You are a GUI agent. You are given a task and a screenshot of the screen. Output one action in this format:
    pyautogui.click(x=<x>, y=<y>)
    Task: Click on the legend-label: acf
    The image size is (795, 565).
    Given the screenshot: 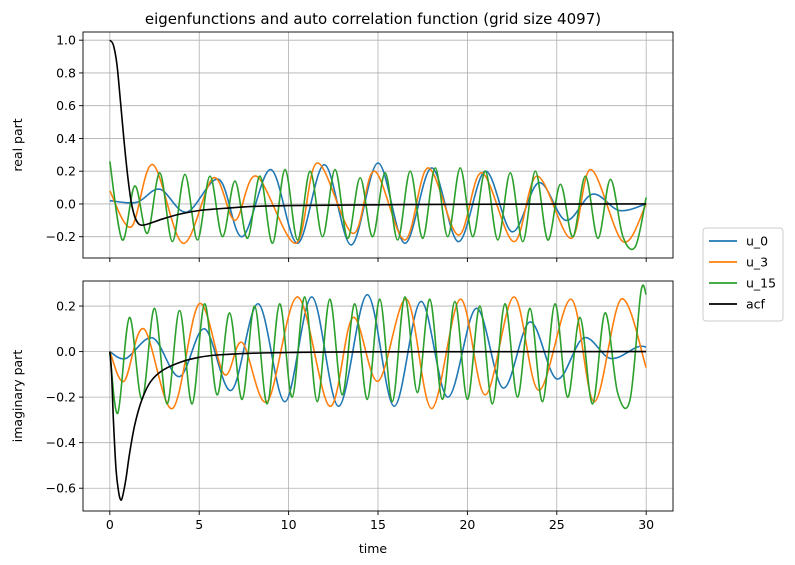 What is the action you would take?
    pyautogui.click(x=756, y=304)
    